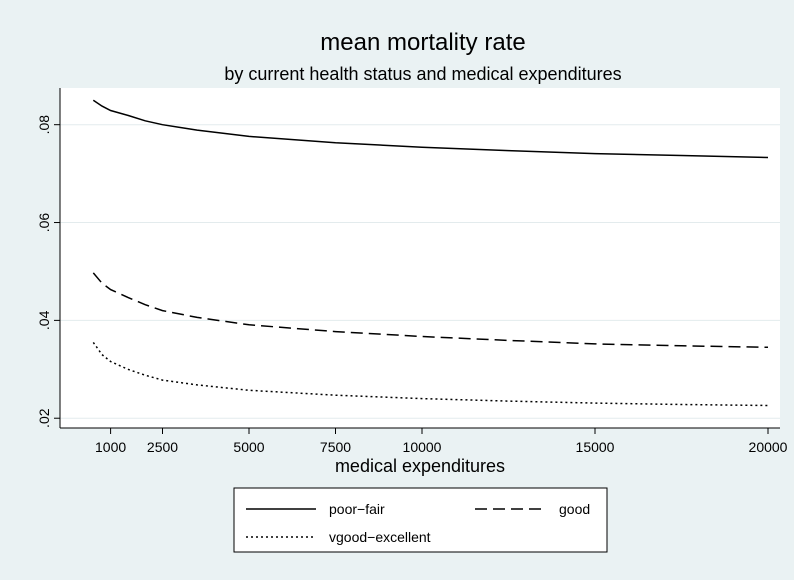 The image size is (794, 580). What do you see at coordinates (595, 447) in the screenshot?
I see `x-tick-label: 15000` at bounding box center [595, 447].